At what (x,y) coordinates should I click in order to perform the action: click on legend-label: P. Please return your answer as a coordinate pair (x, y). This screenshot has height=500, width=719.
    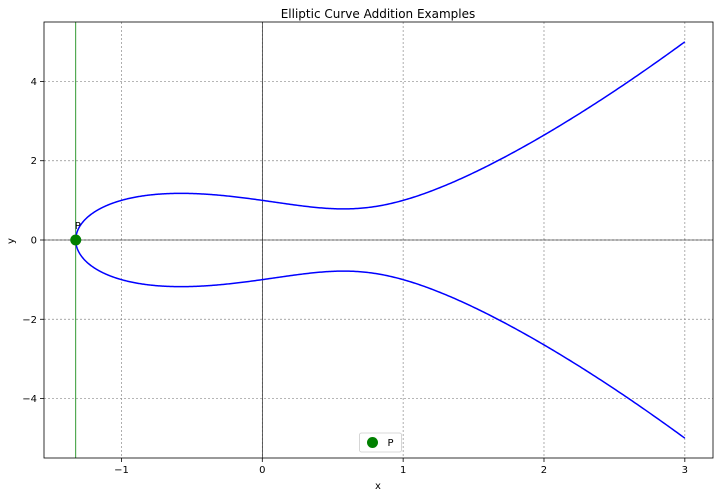
    Looking at the image, I should click on (391, 443).